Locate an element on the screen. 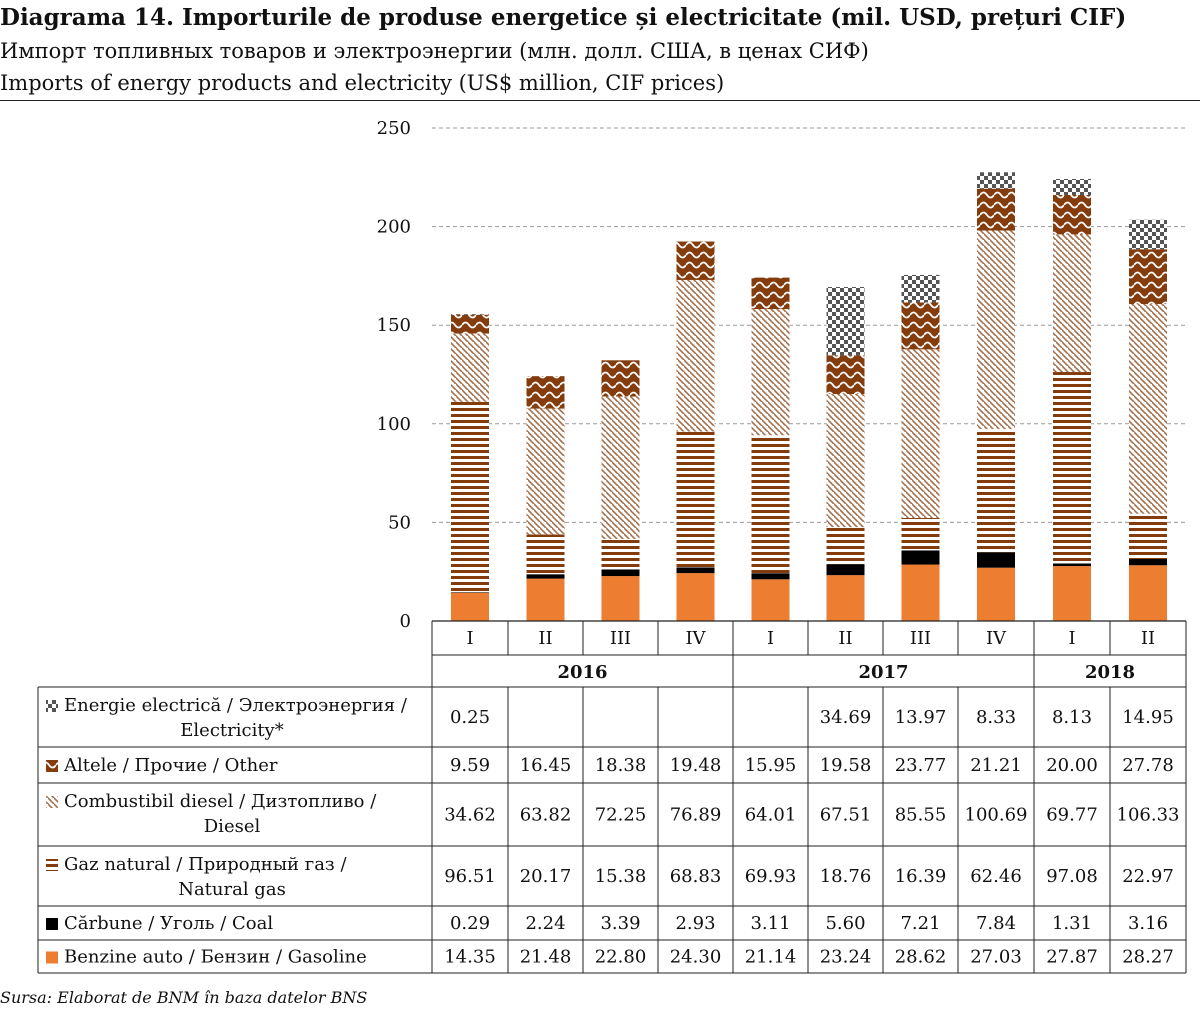  data-label: 5.60 is located at coordinates (845, 923).